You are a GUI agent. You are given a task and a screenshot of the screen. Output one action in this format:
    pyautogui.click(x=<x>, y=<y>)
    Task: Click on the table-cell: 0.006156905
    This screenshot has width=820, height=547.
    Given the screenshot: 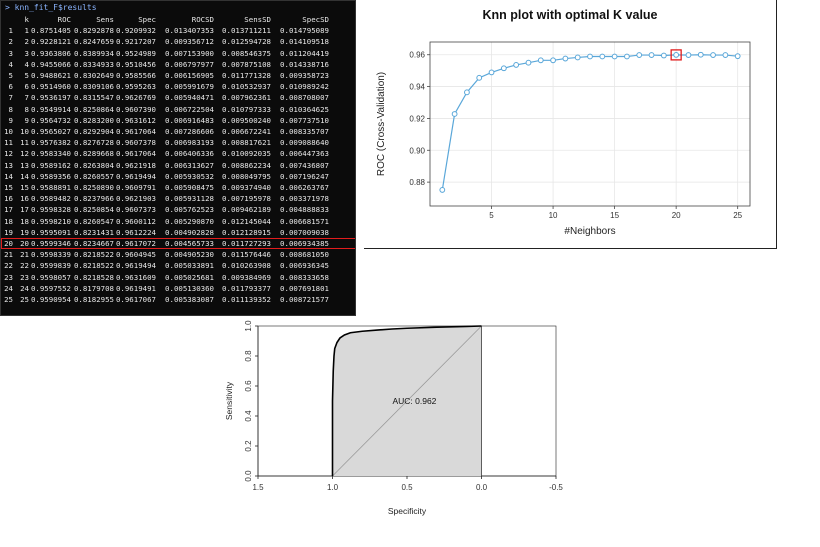 What is the action you would take?
    pyautogui.click(x=189, y=75)
    